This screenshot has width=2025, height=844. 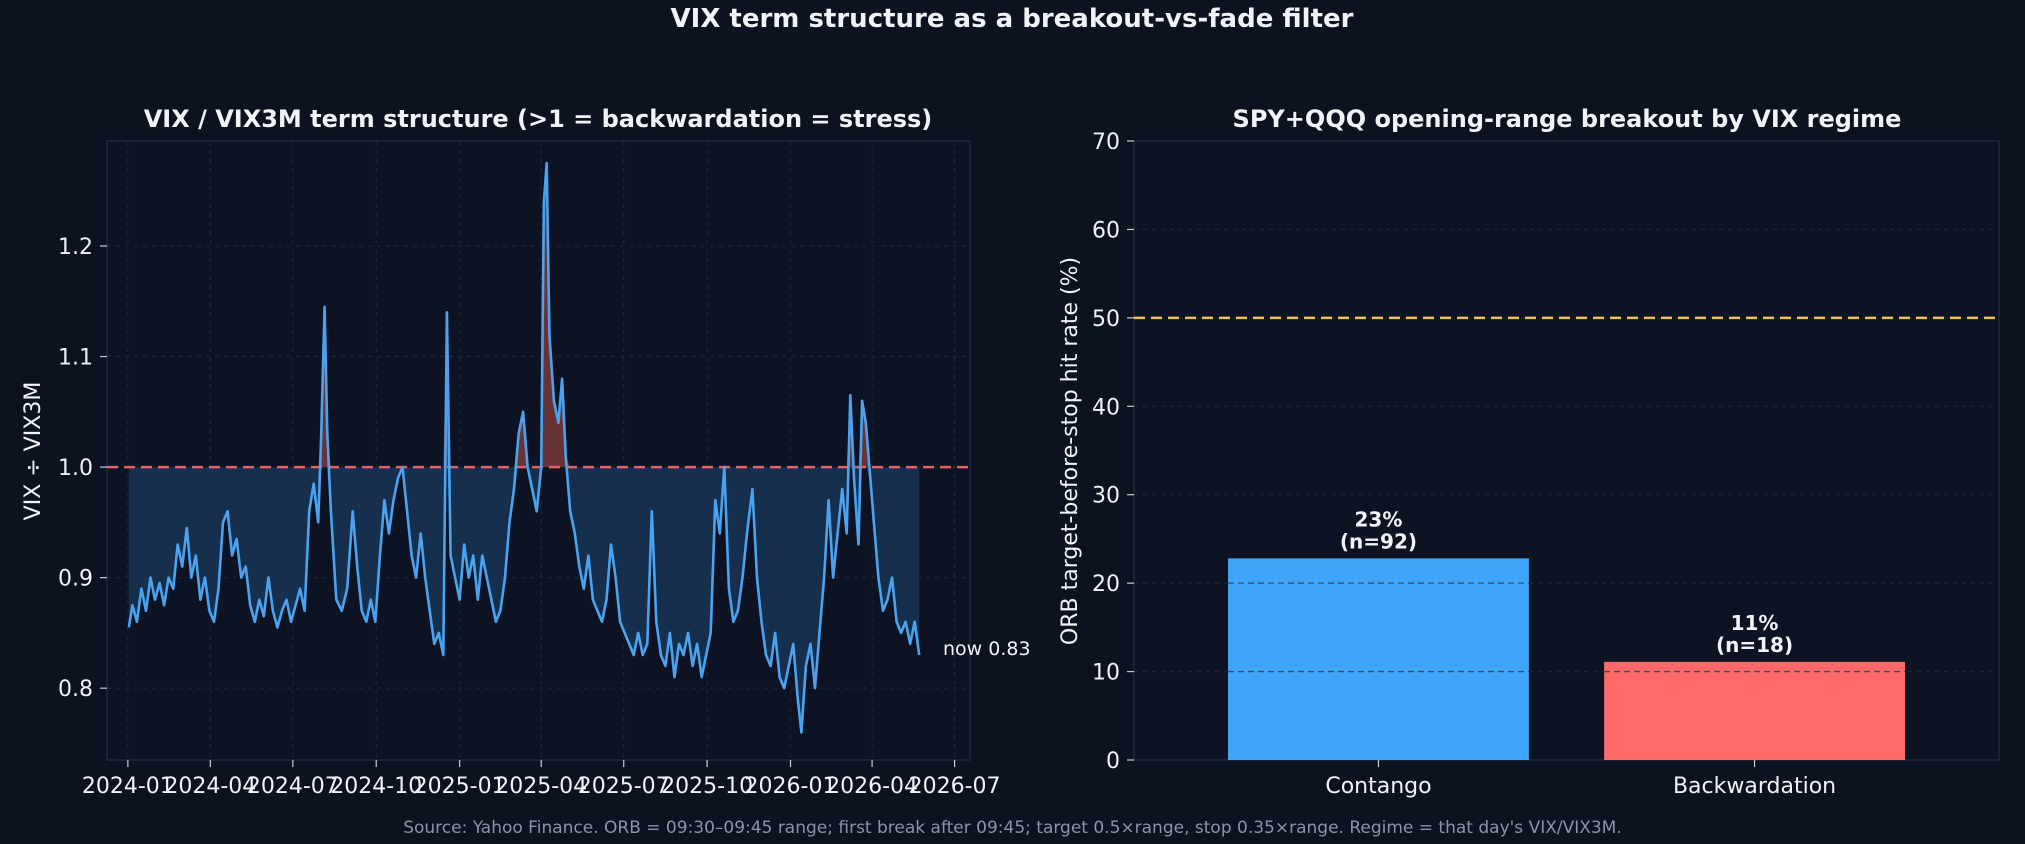 What do you see at coordinates (987, 649) in the screenshot?
I see `current-value-annotation: now 0.83` at bounding box center [987, 649].